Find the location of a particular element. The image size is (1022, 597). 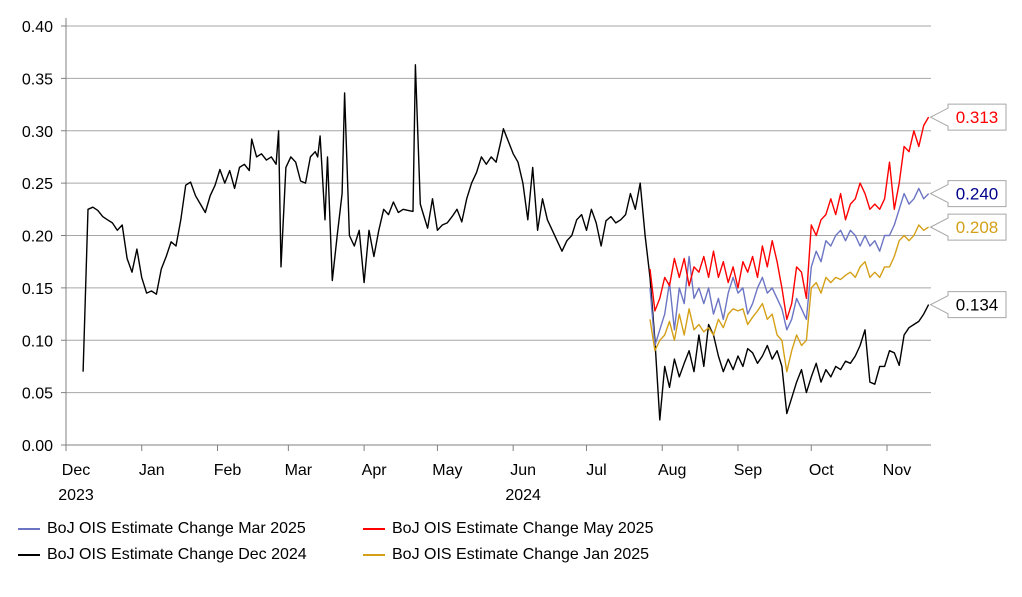

y-tick-label: 0.35 is located at coordinates (37, 79).